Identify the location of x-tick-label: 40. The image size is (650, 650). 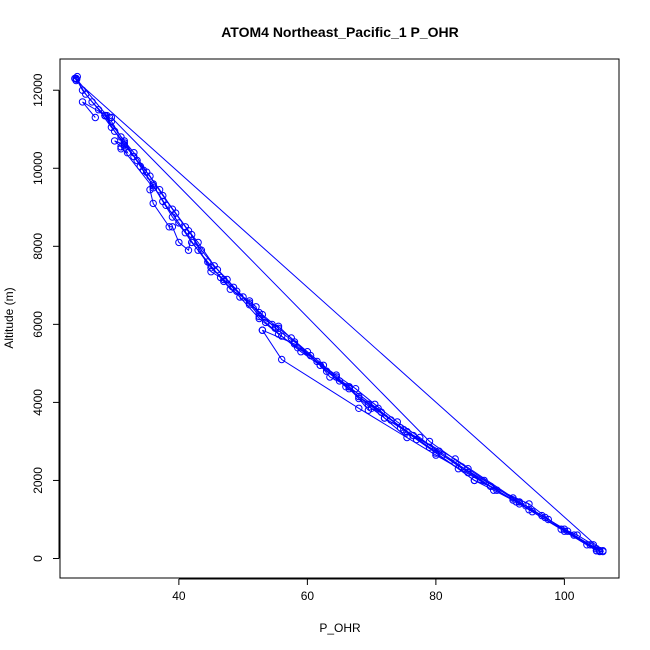
(179, 596).